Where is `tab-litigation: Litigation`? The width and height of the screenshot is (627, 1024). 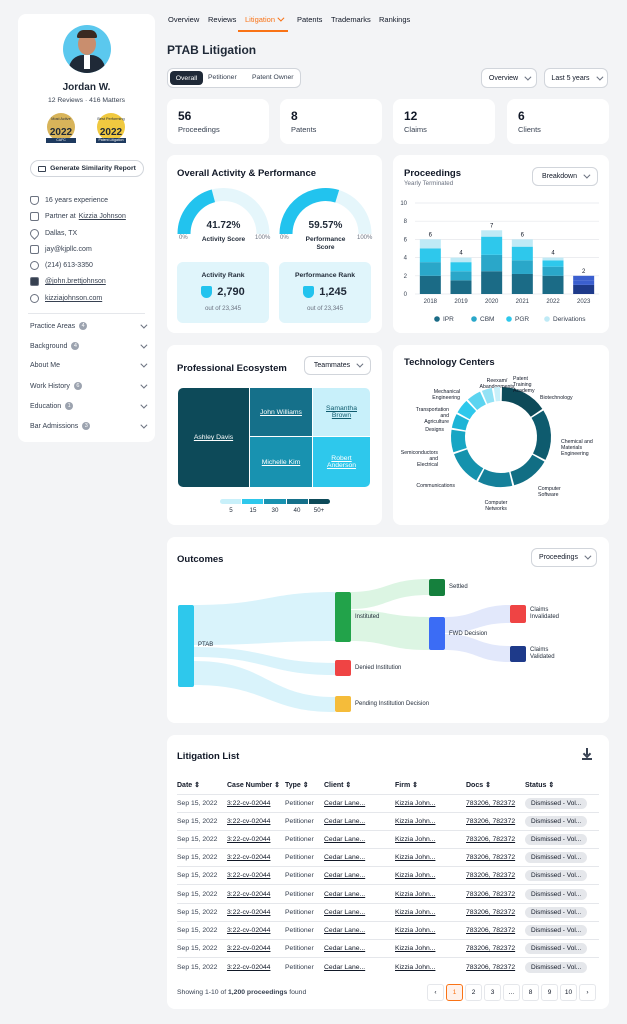 tab-litigation: Litigation is located at coordinates (265, 19).